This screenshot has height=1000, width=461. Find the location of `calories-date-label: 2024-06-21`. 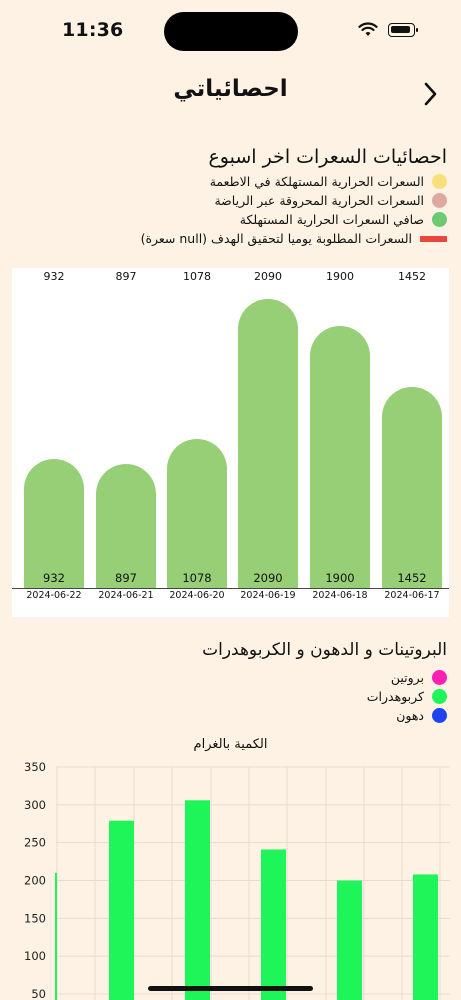

calories-date-label: 2024-06-21 is located at coordinates (126, 595).